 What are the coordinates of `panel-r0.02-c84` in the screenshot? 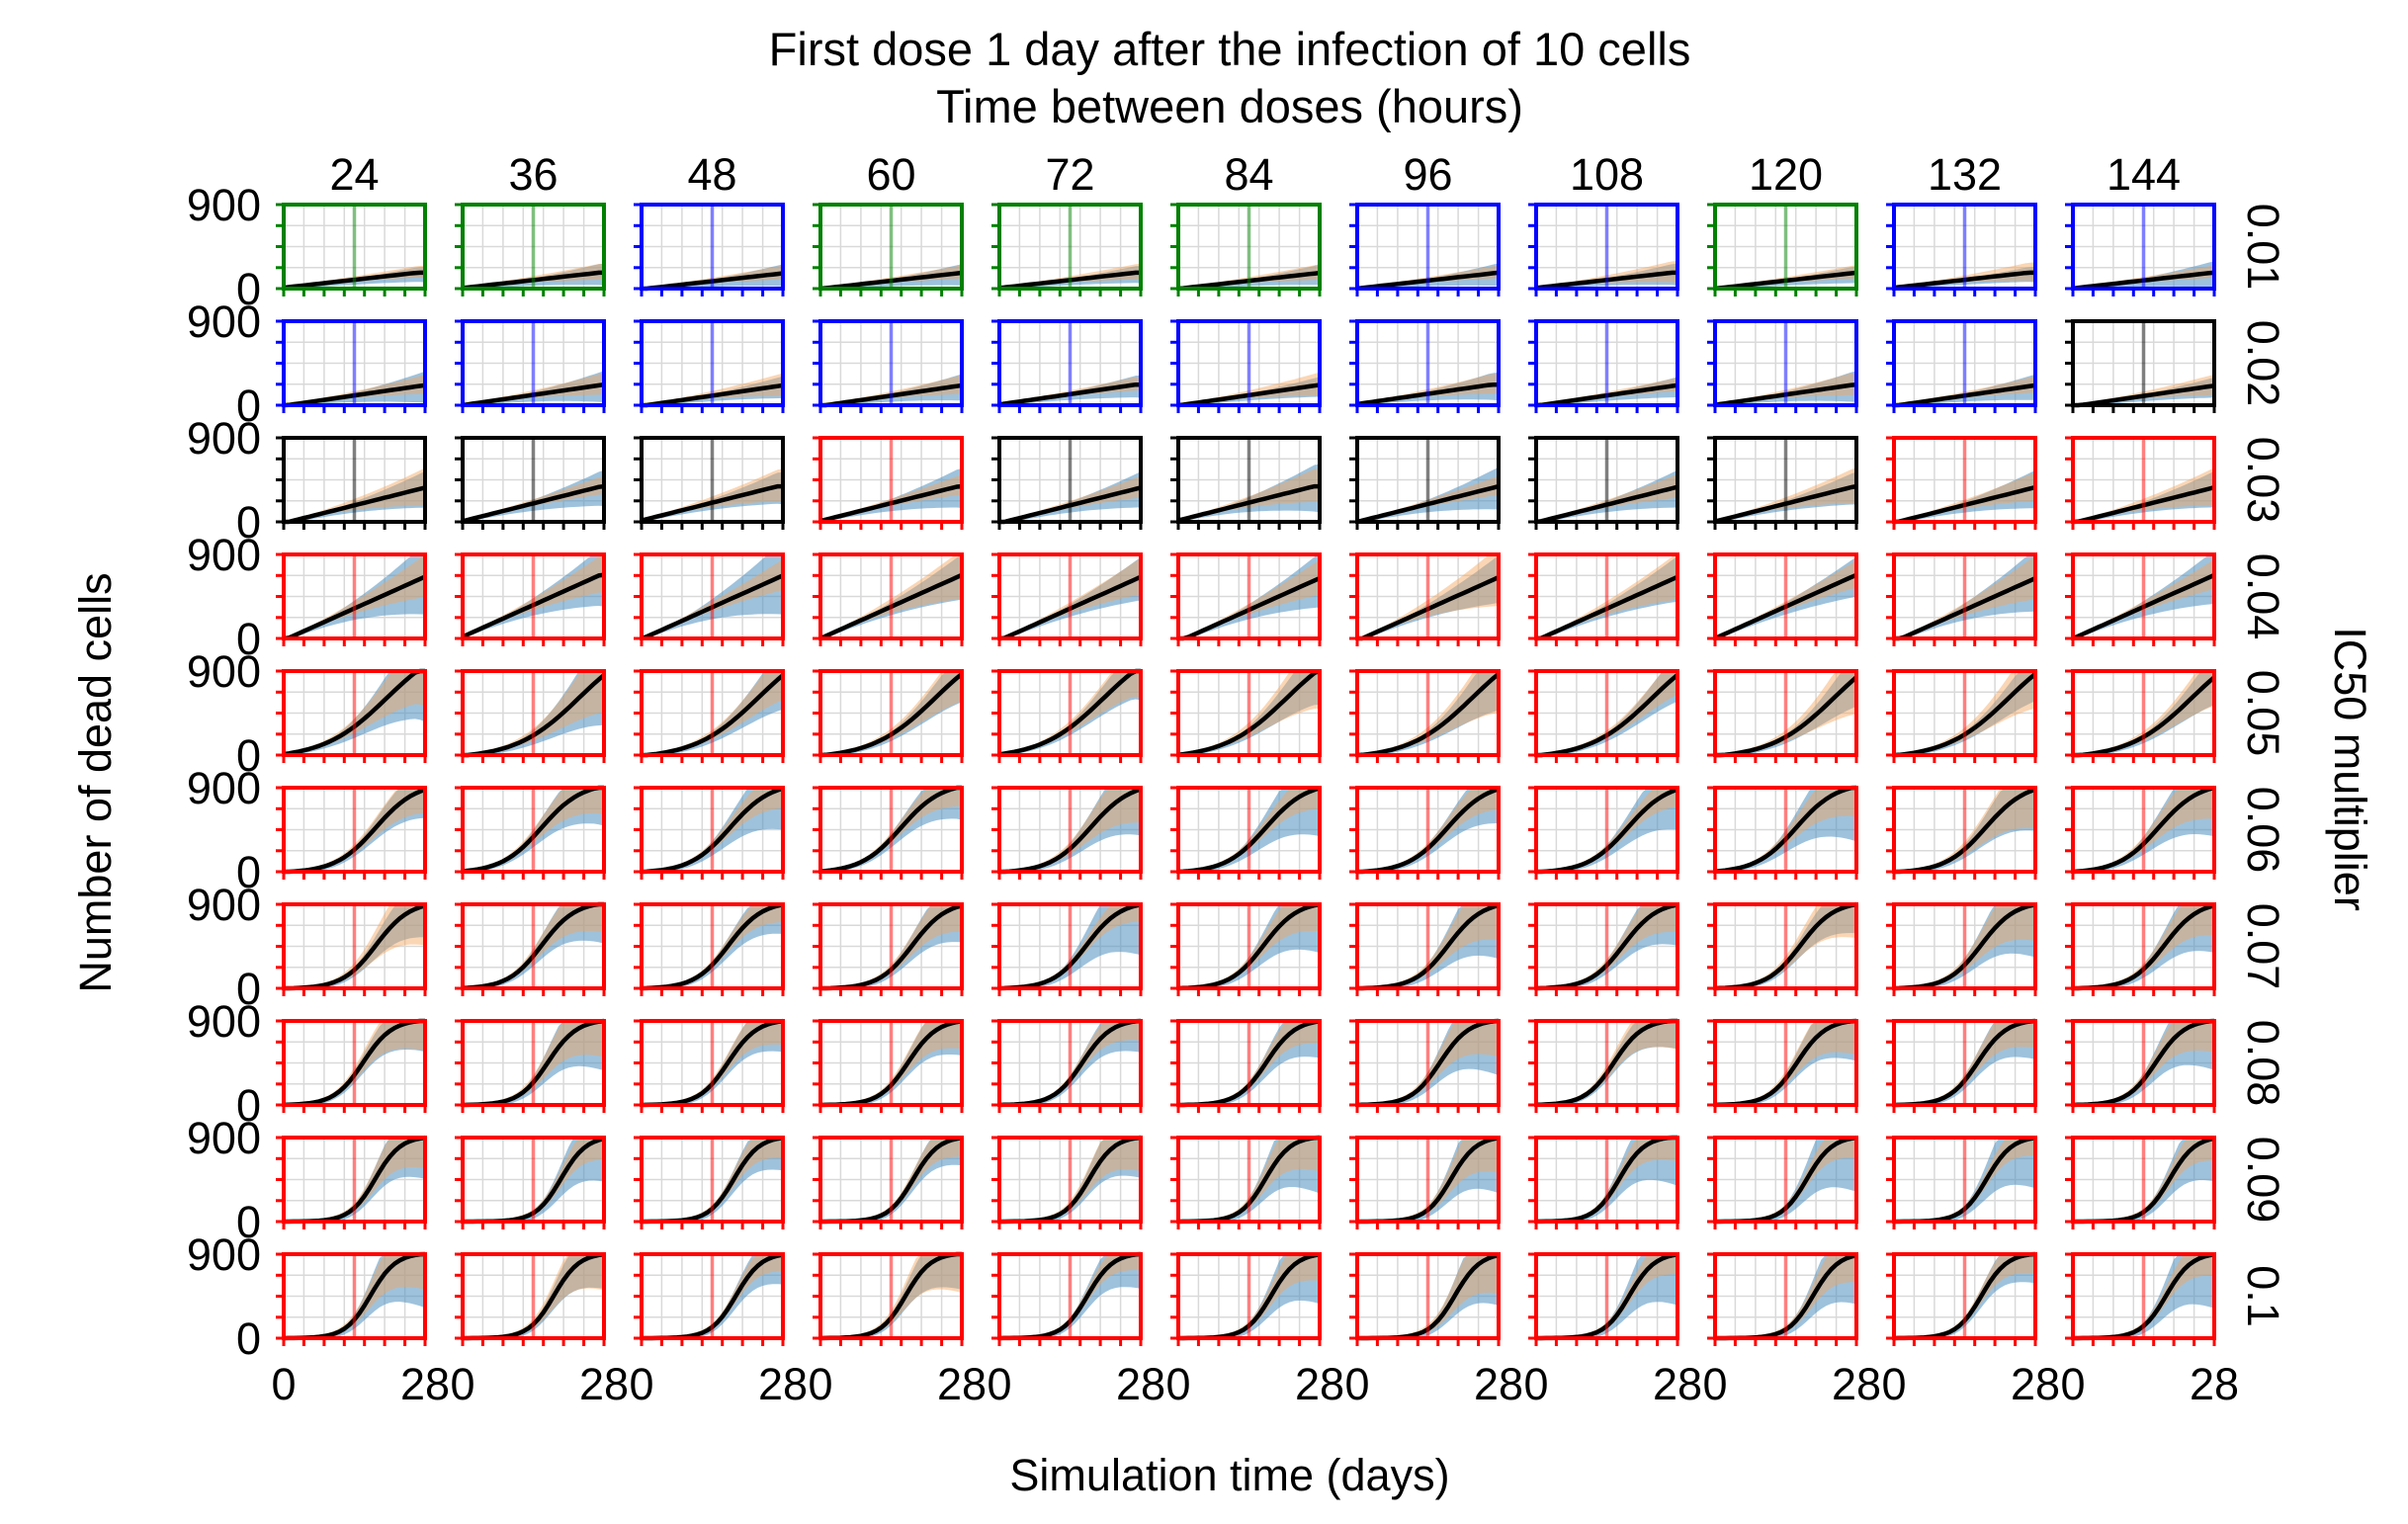 It's located at (1246, 366).